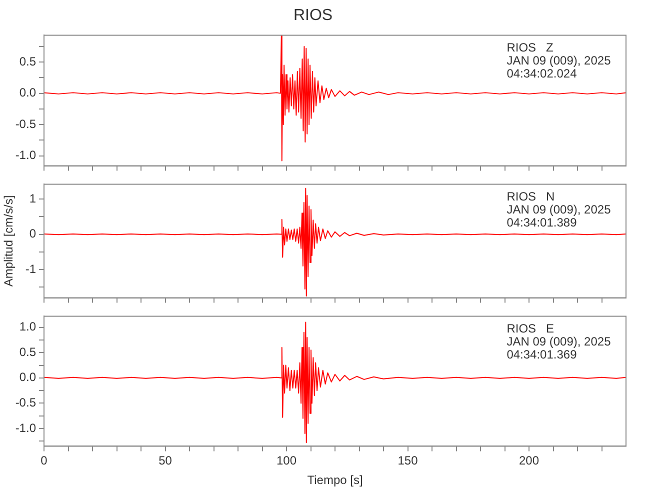  Describe the element at coordinates (530, 47) in the screenshot. I see `annotation: RIOS Z` at that location.